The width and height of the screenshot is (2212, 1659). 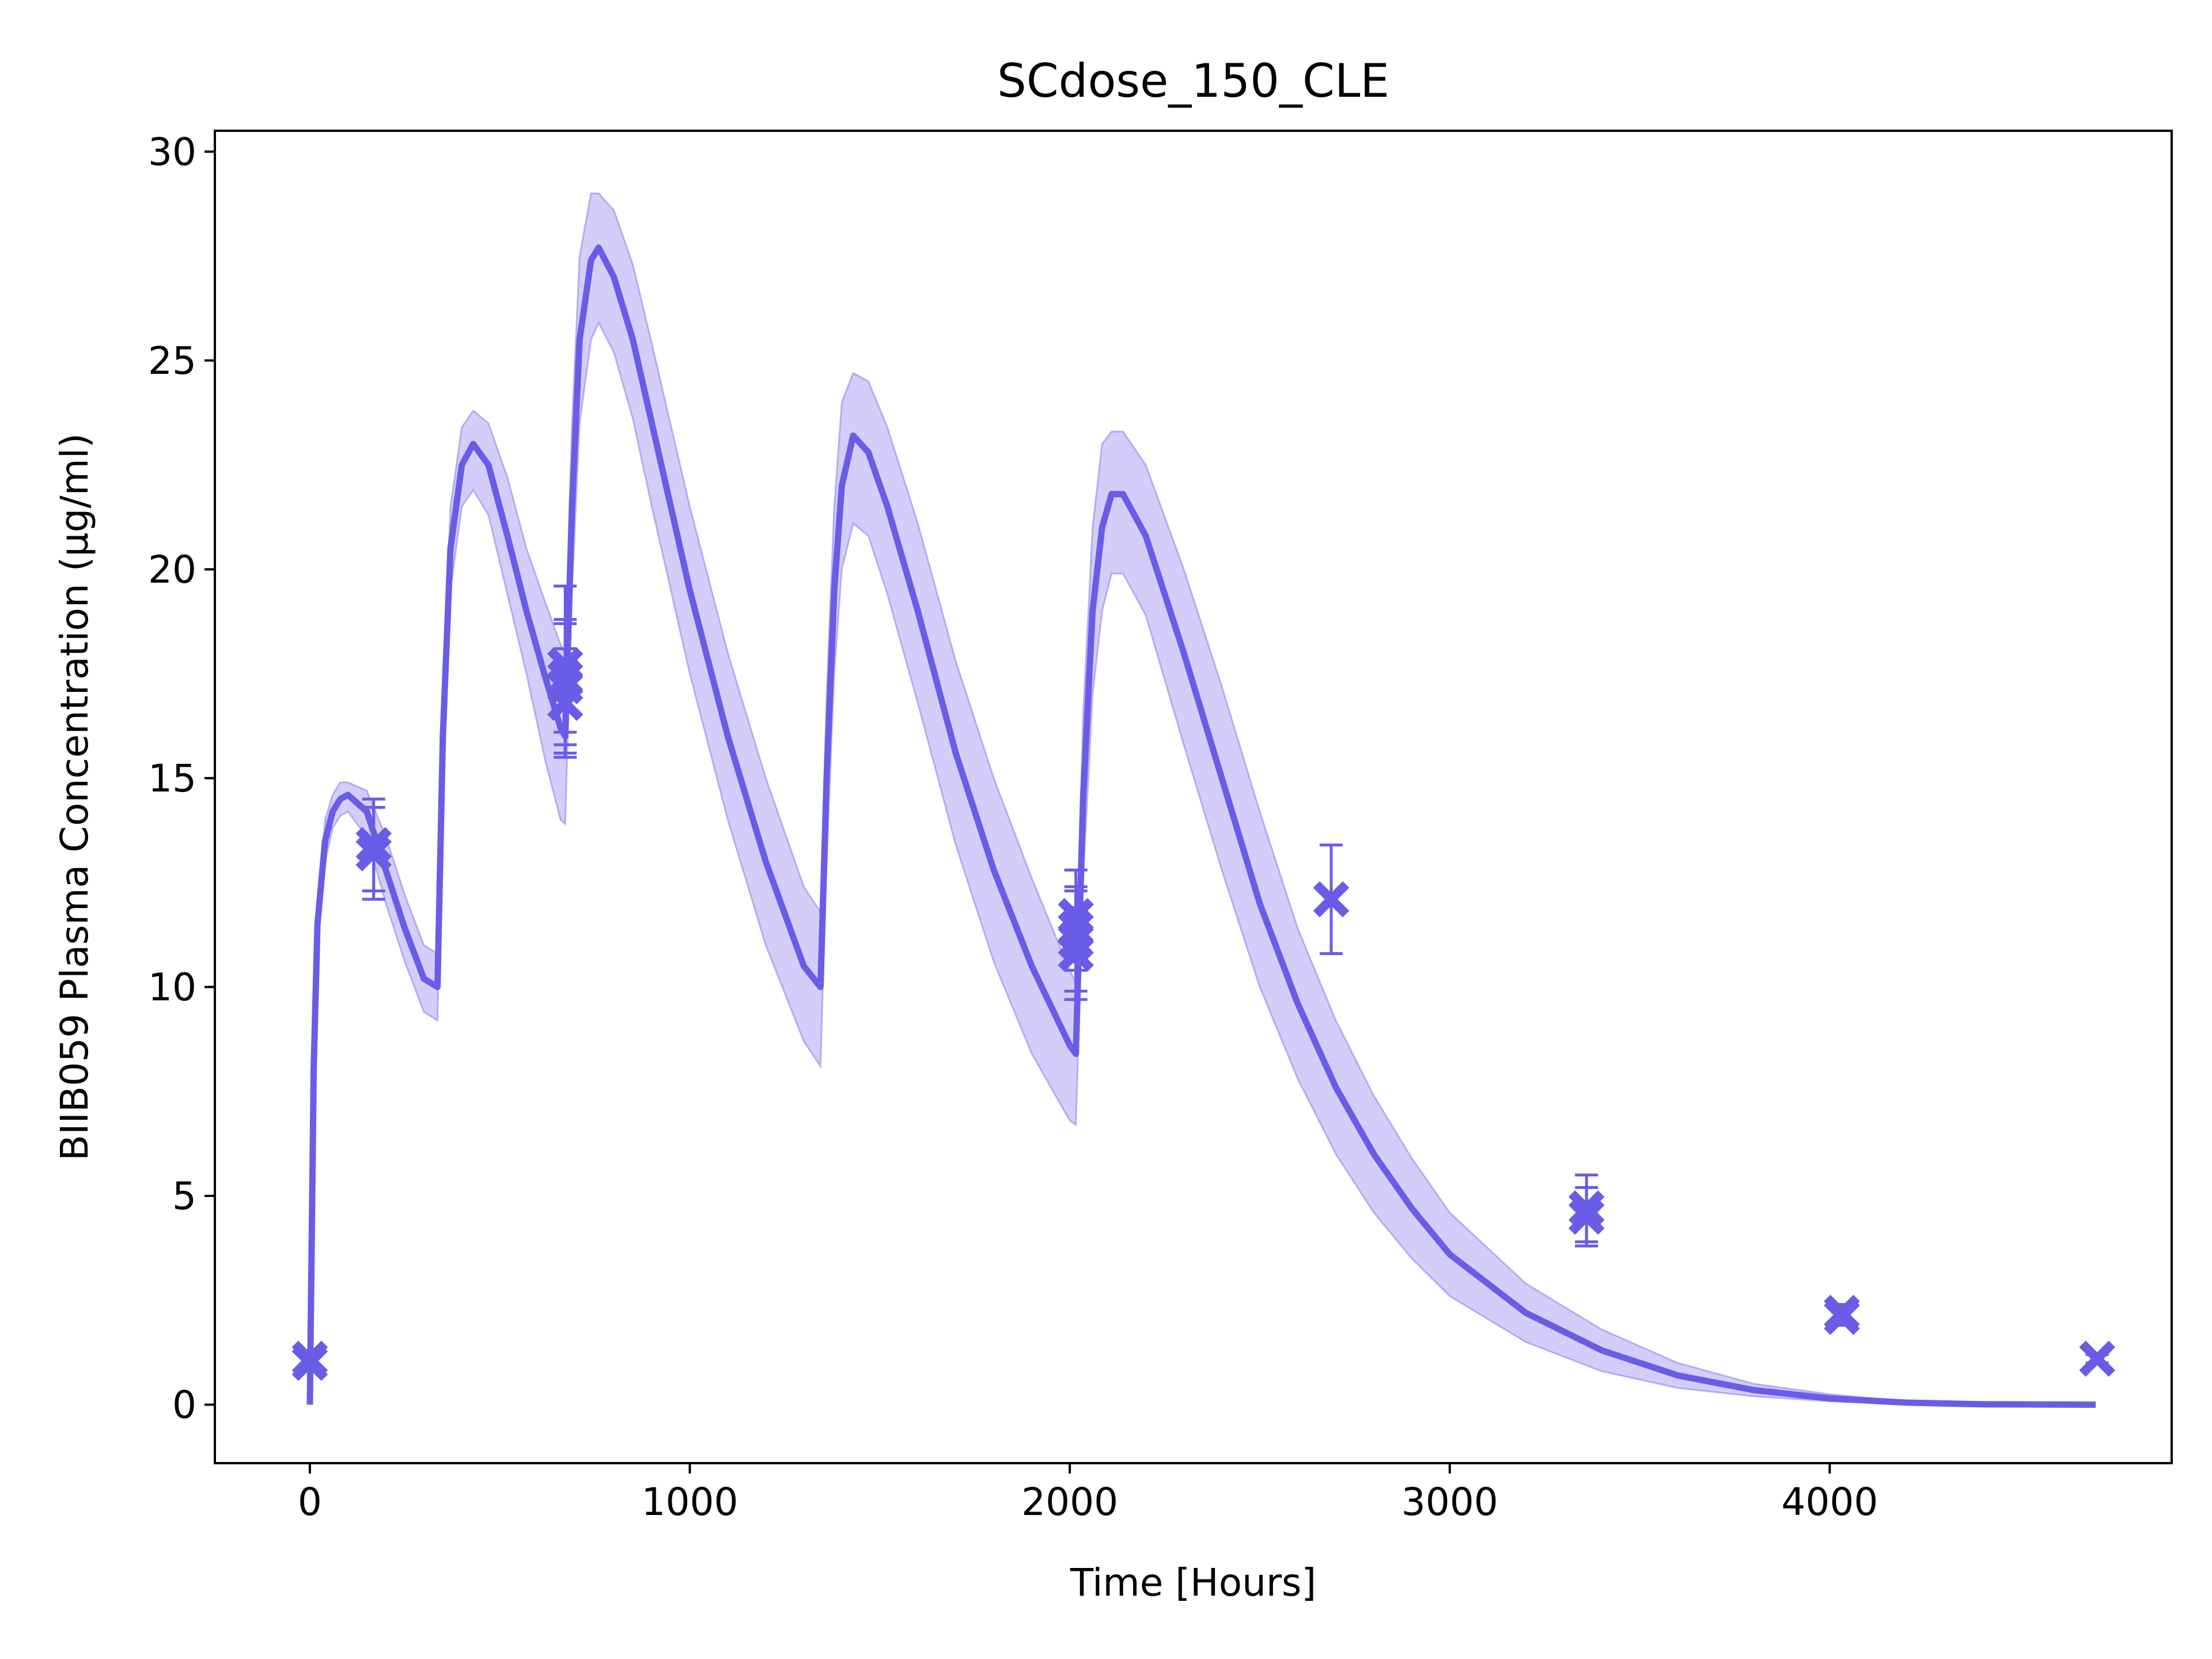 I want to click on x-axis-label: Time [Hours], so click(x=1193, y=1582).